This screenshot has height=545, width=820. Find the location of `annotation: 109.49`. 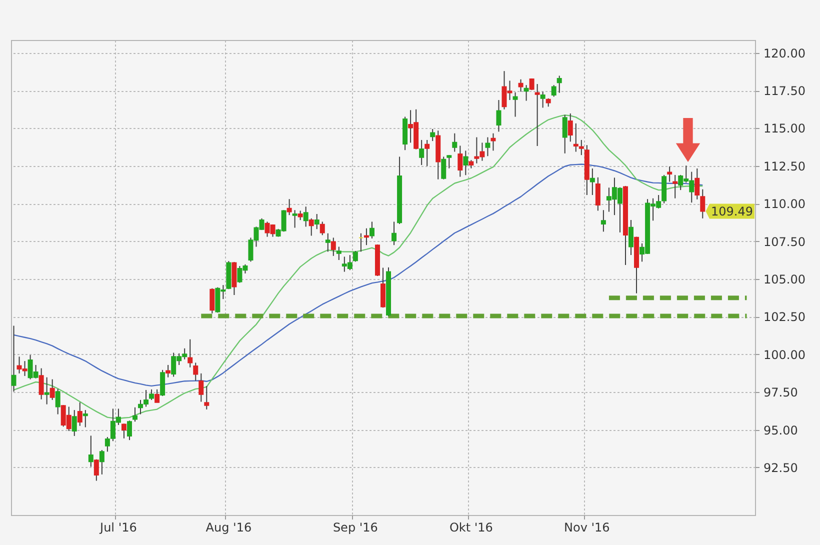

annotation: 109.49 is located at coordinates (732, 211).